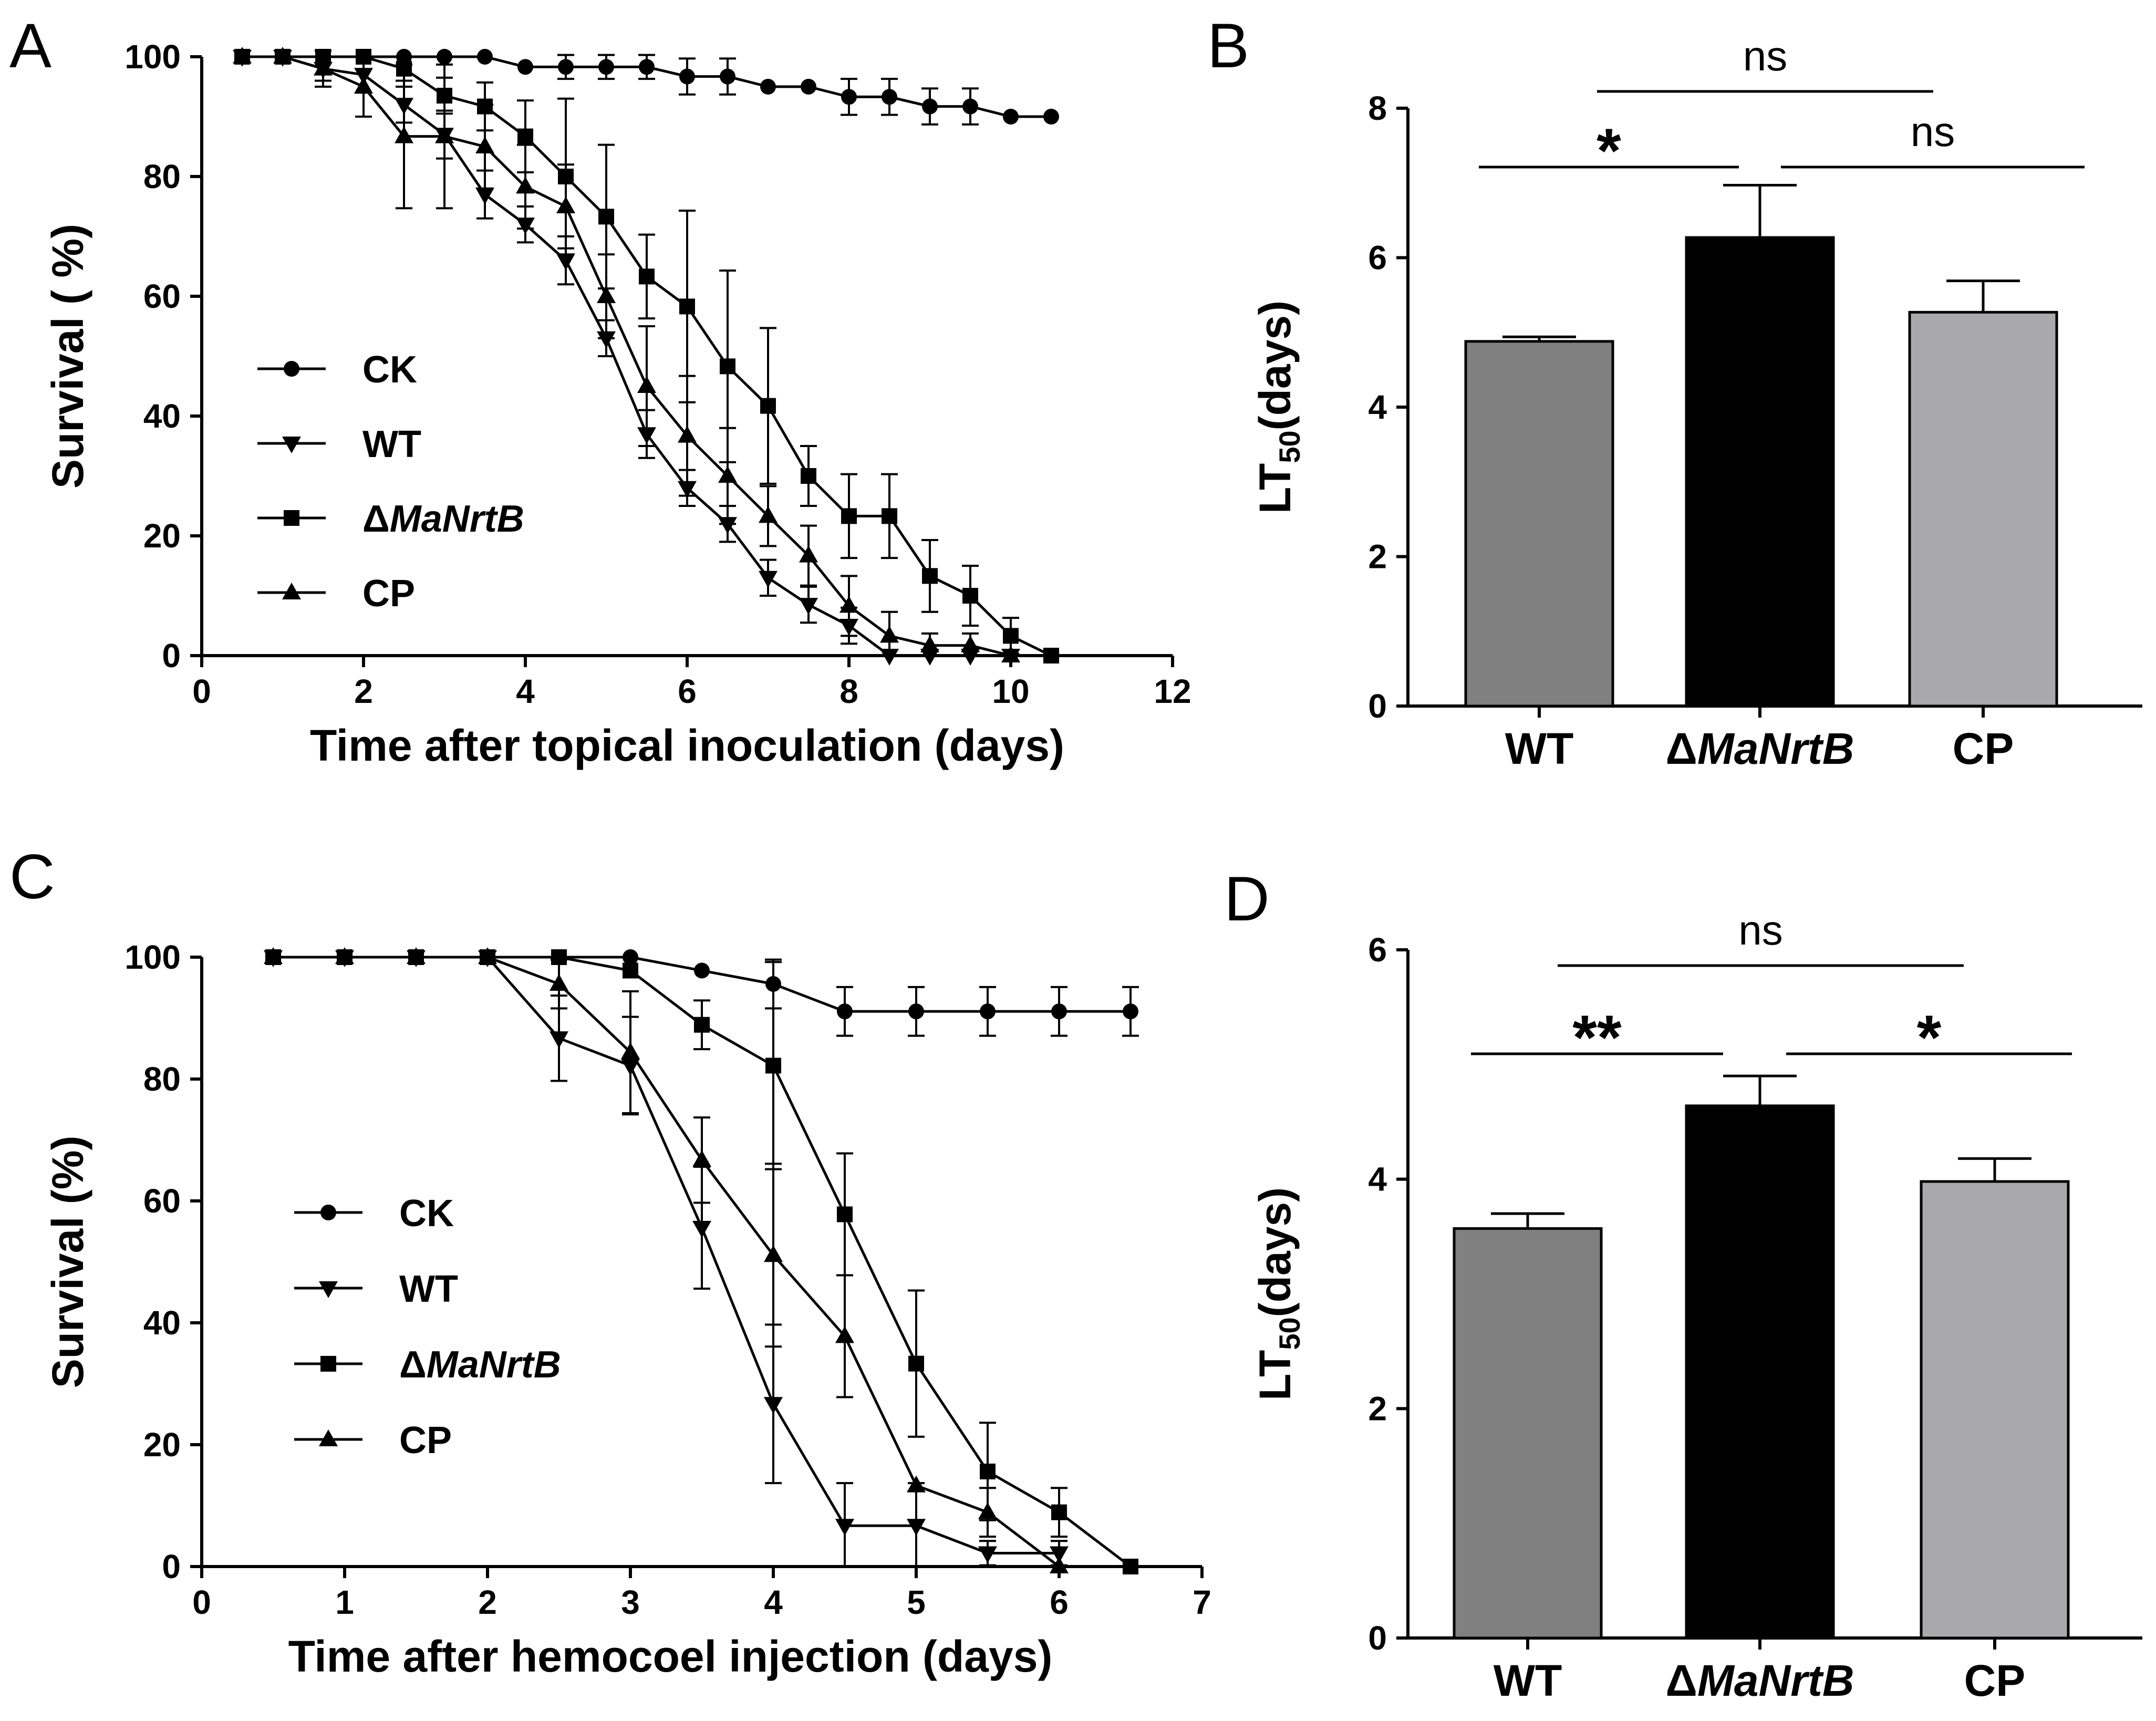  What do you see at coordinates (631, 1602) in the screenshot?
I see `x-tick-label: 3` at bounding box center [631, 1602].